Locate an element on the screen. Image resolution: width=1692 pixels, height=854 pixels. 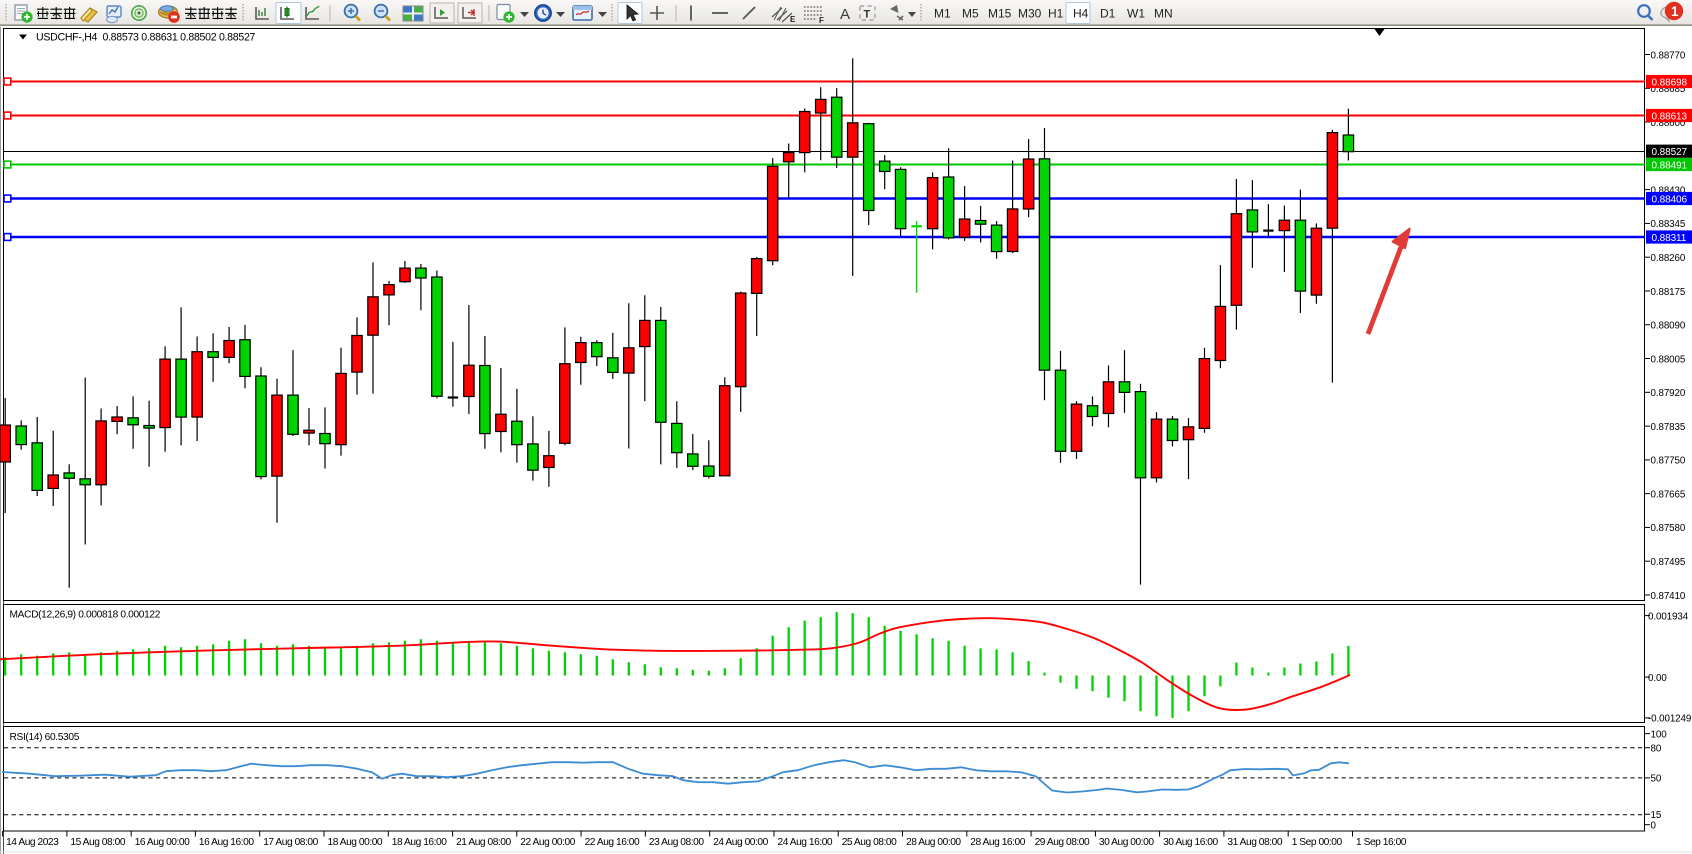
svg-text:MACD(12,26,9) 0.000818 0.00012: MACD(12,26,9) 0.000818 0.000122 is located at coordinates (85, 615).